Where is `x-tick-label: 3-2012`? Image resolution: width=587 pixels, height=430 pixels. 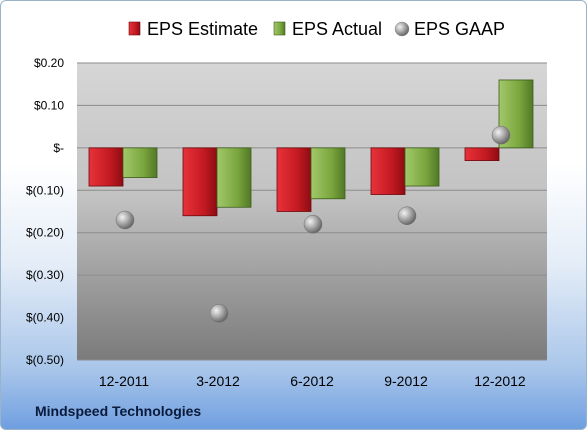
x-tick-label: 3-2012 is located at coordinates (218, 381).